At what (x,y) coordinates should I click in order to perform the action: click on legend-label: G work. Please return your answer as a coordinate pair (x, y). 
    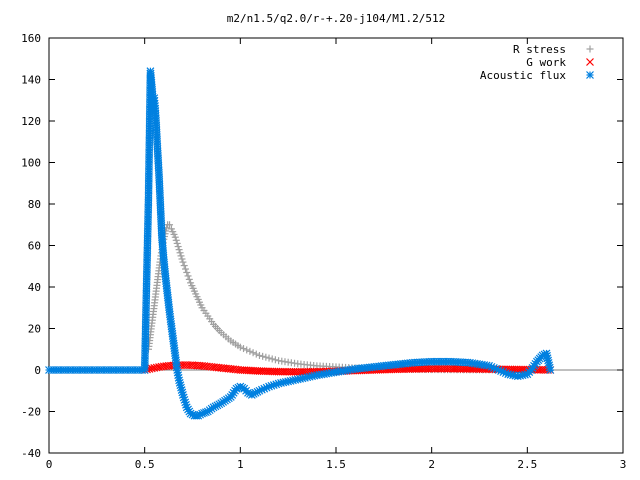
    Looking at the image, I should click on (546, 62).